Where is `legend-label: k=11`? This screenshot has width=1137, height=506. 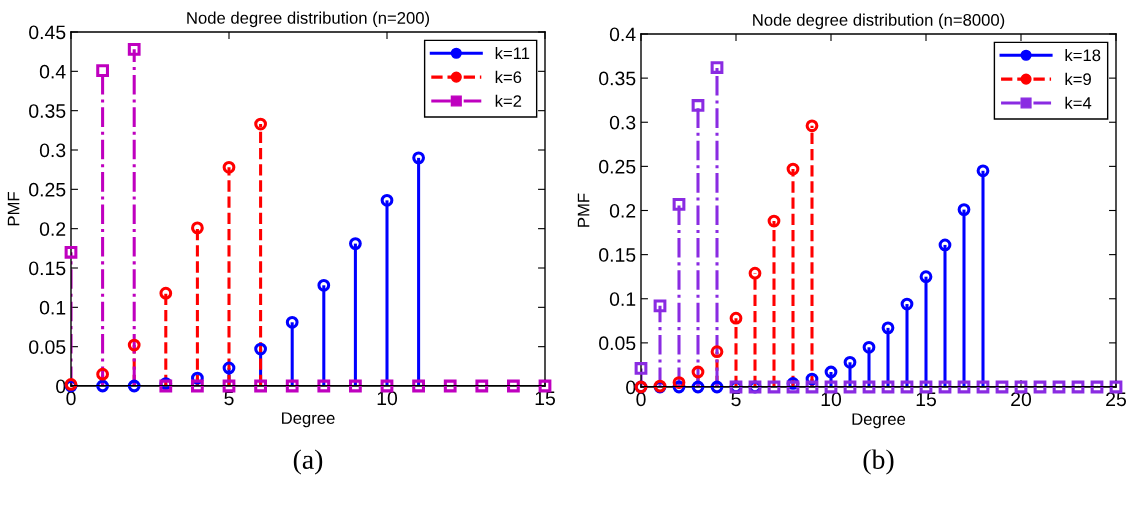
legend-label: k=11 is located at coordinates (512, 53).